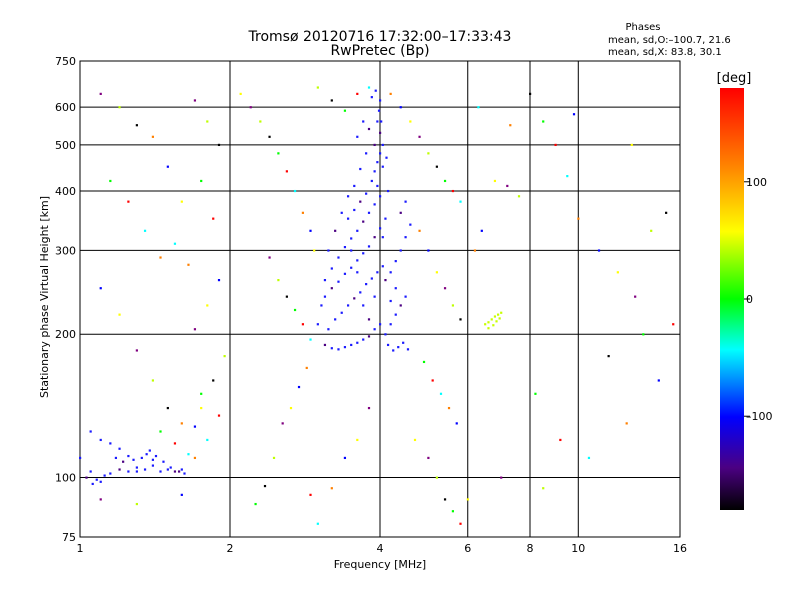 The width and height of the screenshot is (800, 600). I want to click on chart-title: Tromsø 20120716 17:32:00–17:33:43, so click(380, 37).